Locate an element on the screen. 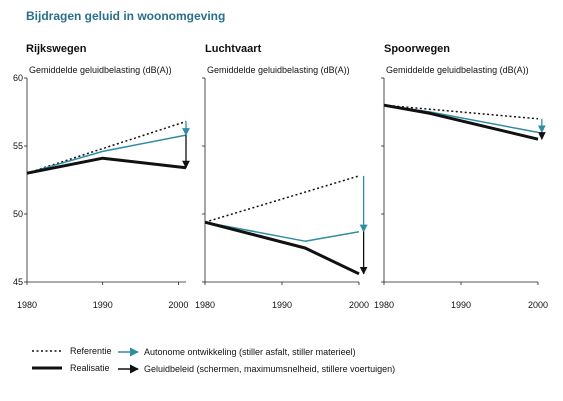 The width and height of the screenshot is (563, 401). y-tick-label: 45 is located at coordinates (18, 282).